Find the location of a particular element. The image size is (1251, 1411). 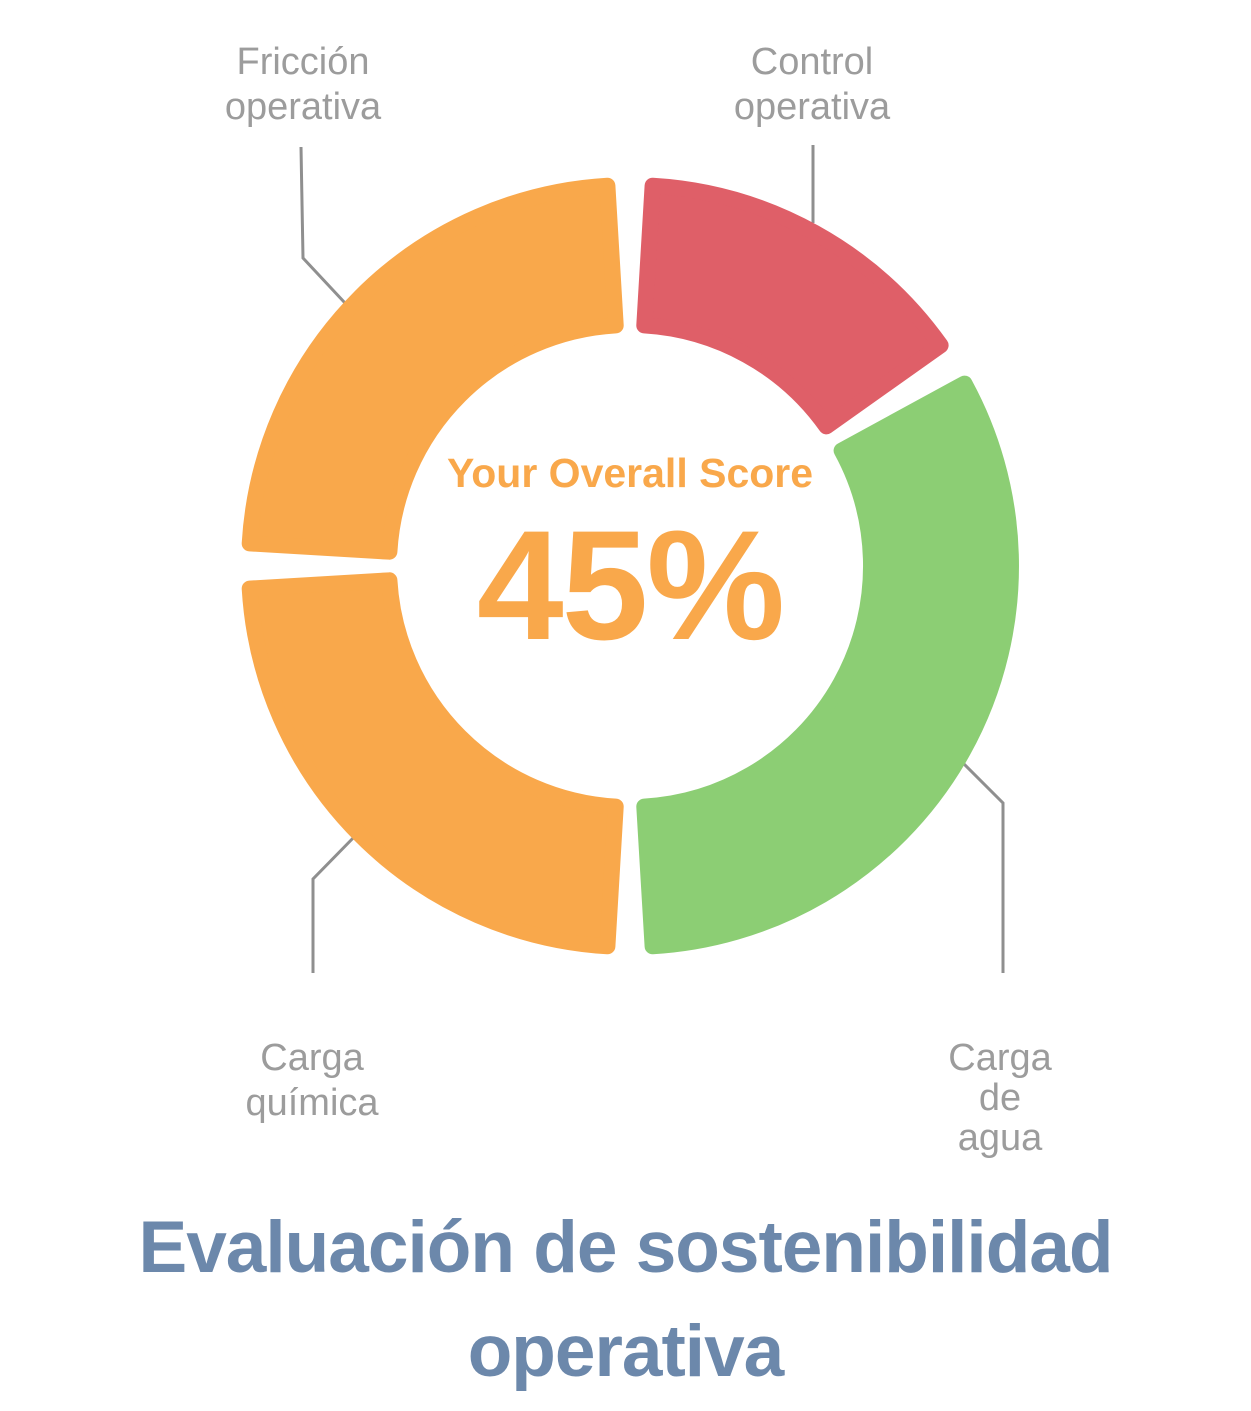

center-score-label: Your Overall Score is located at coordinates (630, 473).